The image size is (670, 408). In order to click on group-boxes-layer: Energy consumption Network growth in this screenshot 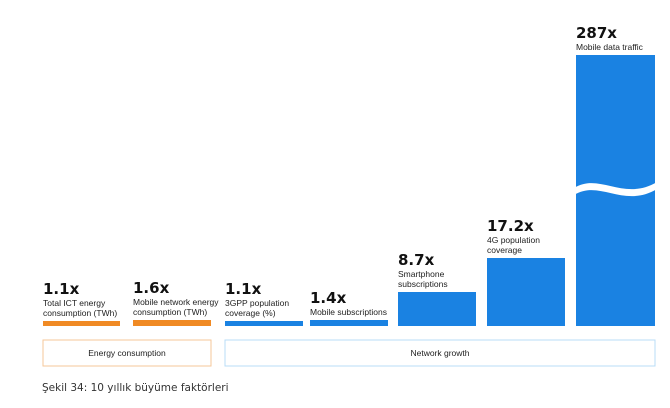, I will do `click(349, 353)`.